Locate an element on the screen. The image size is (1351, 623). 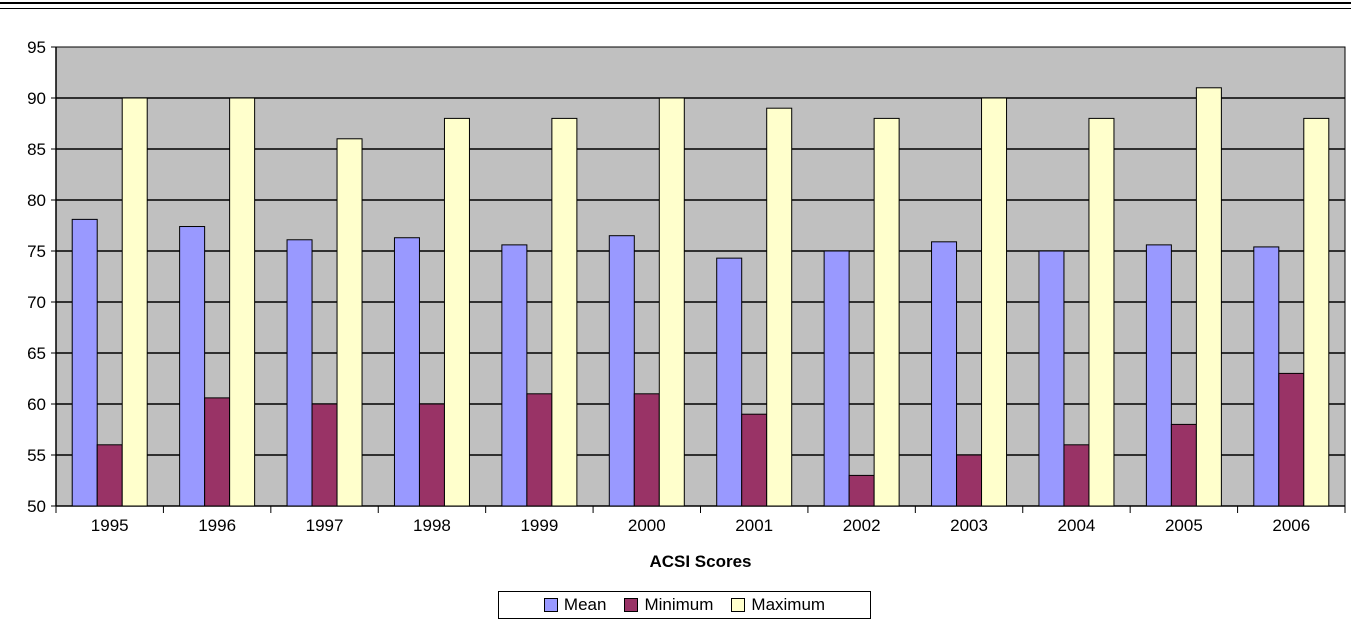
x-tick-label: 1999 is located at coordinates (539, 525).